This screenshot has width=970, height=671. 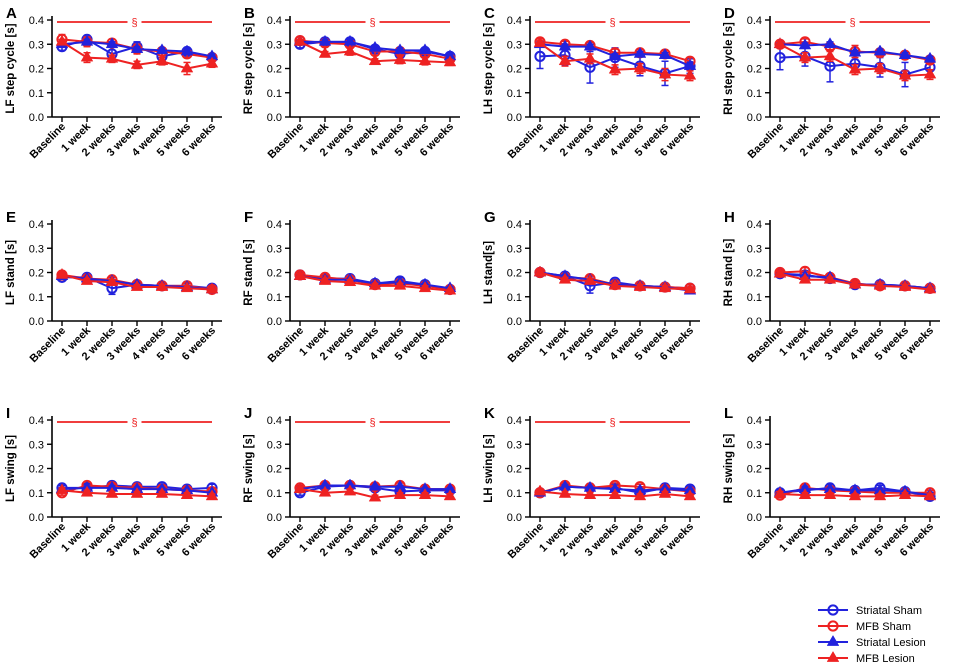 What do you see at coordinates (852, 23) in the screenshot?
I see `significance-marker: §` at bounding box center [852, 23].